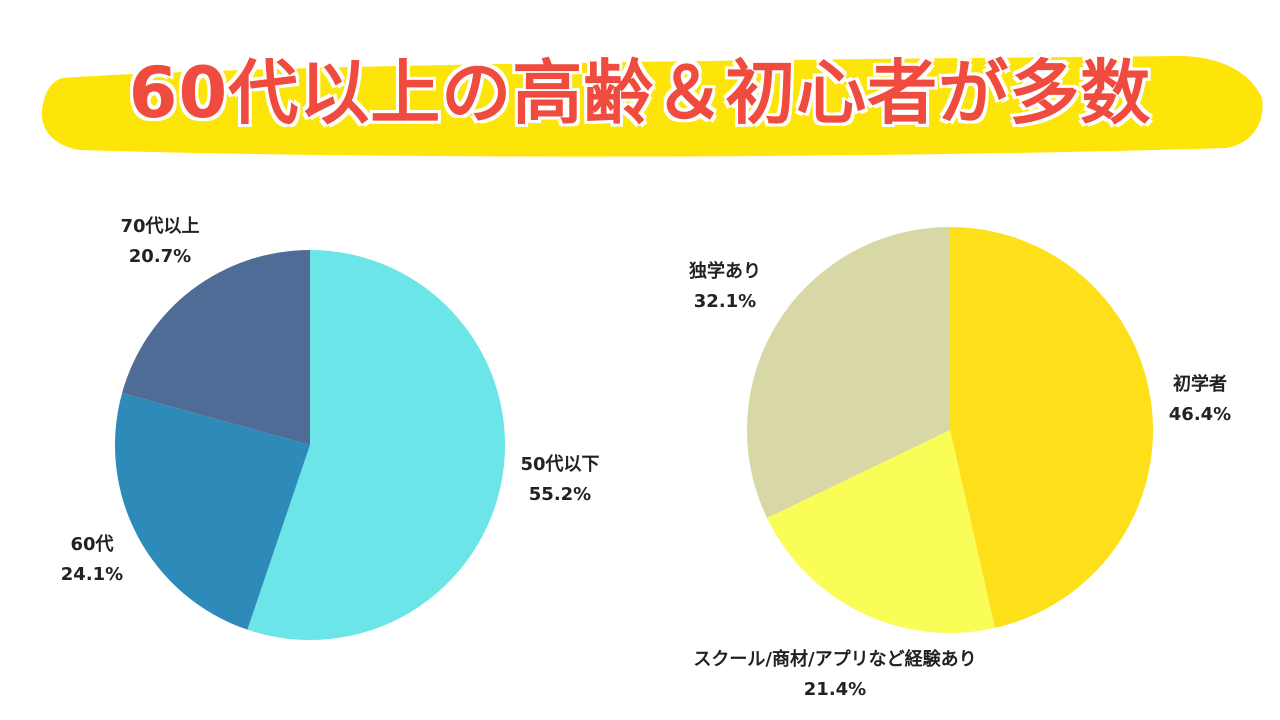  Describe the element at coordinates (725, 301) in the screenshot. I see `slice-percent-label: 32.1%` at that location.